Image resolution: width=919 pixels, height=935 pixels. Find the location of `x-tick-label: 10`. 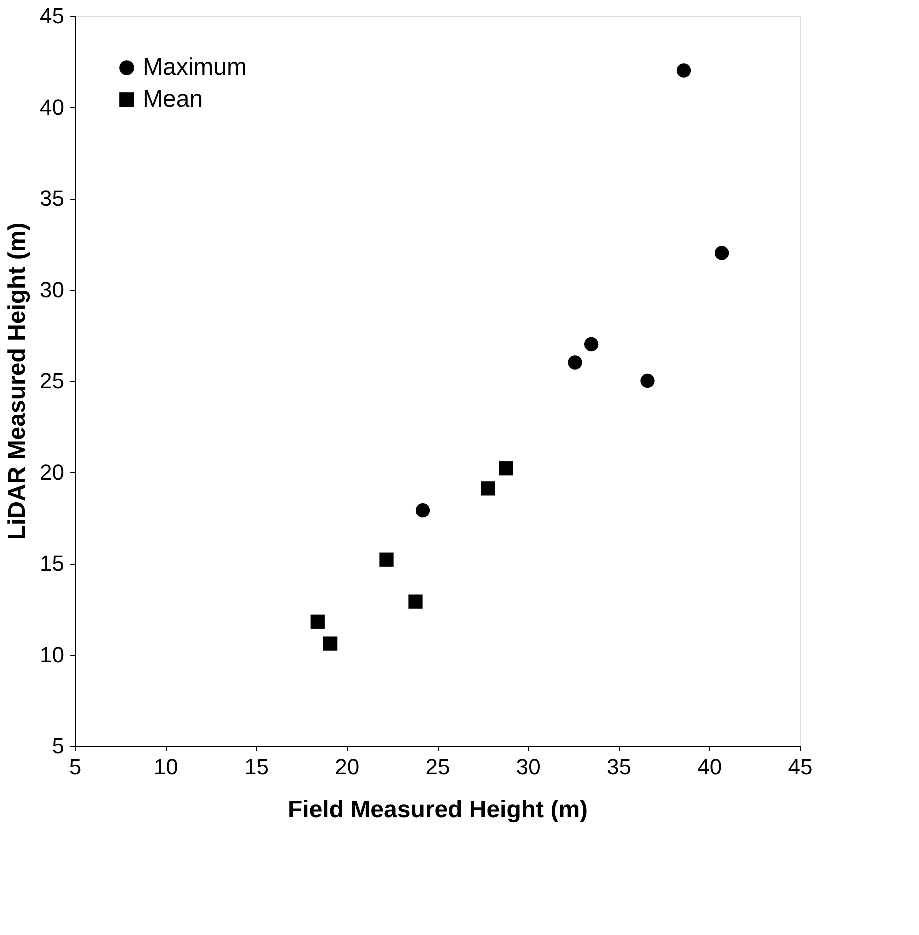

x-tick-label: 10 is located at coordinates (166, 767).